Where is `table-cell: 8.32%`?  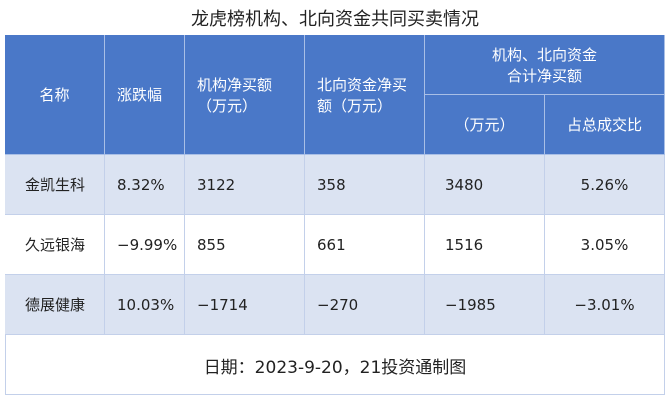 table-cell: 8.32% is located at coordinates (145, 185).